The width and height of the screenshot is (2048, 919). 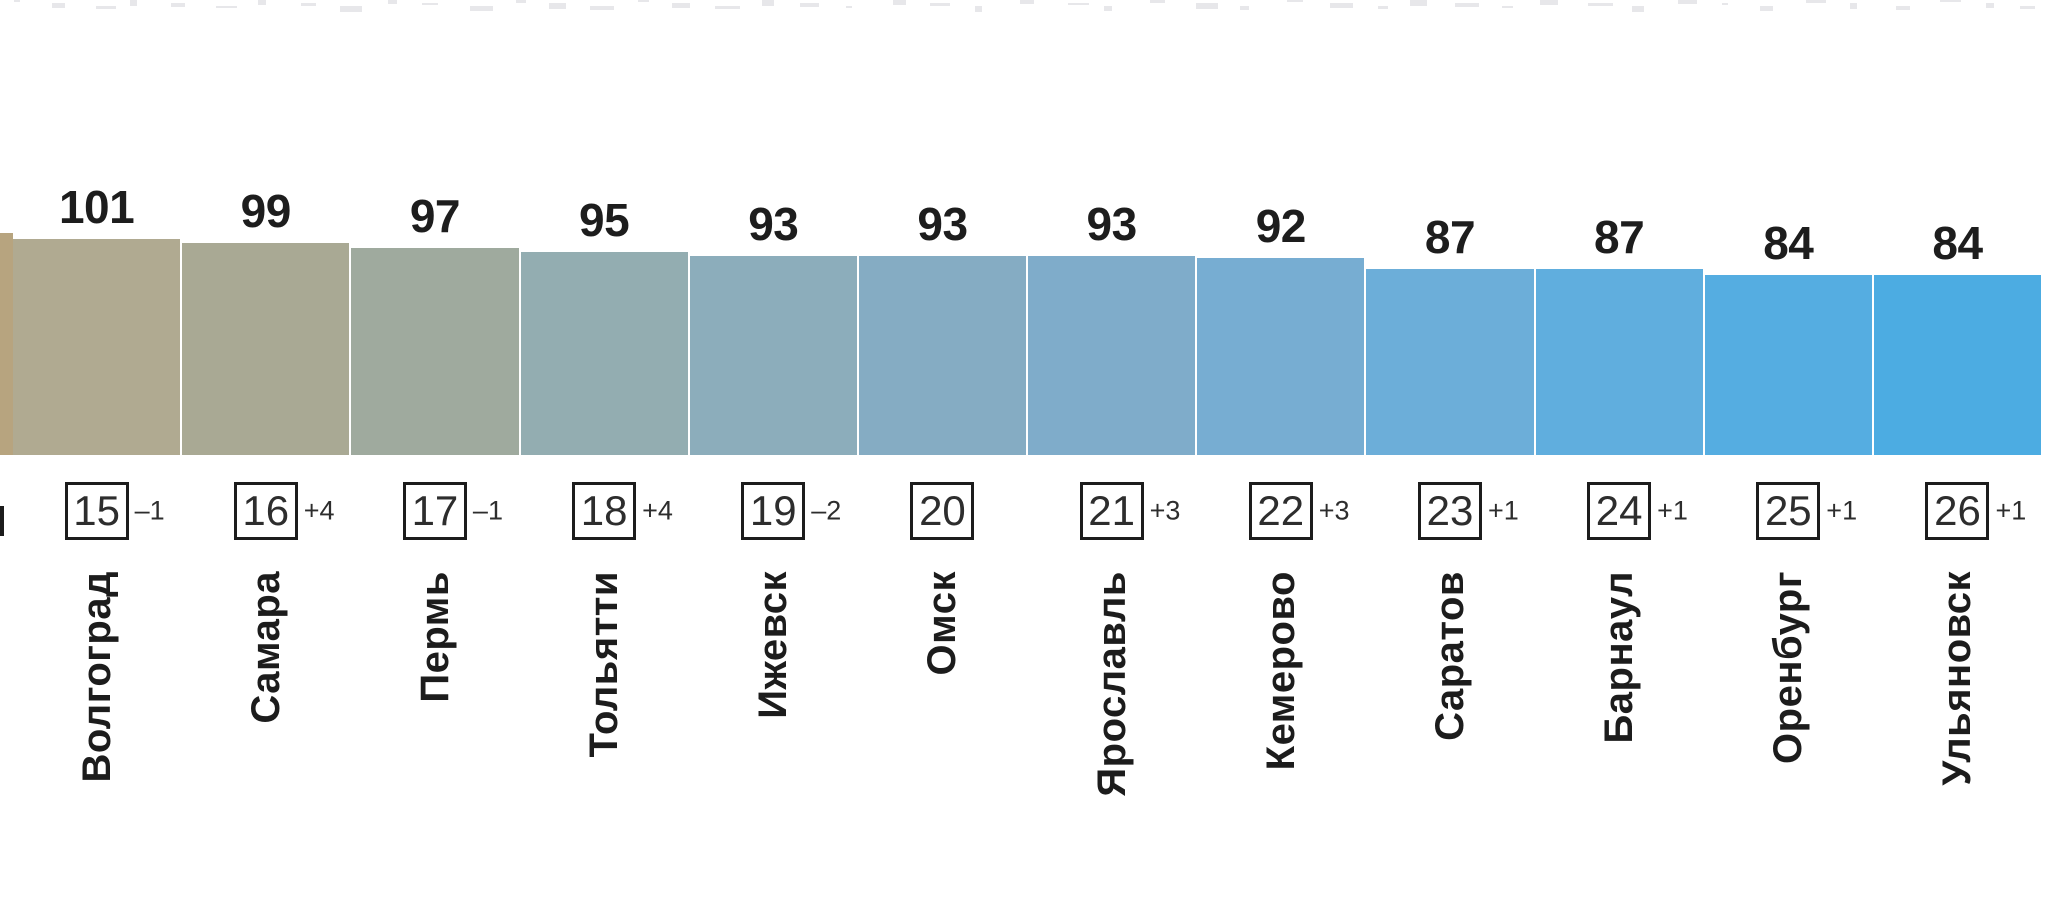 What do you see at coordinates (434, 637) in the screenshot?
I see `city-label: Пермь` at bounding box center [434, 637].